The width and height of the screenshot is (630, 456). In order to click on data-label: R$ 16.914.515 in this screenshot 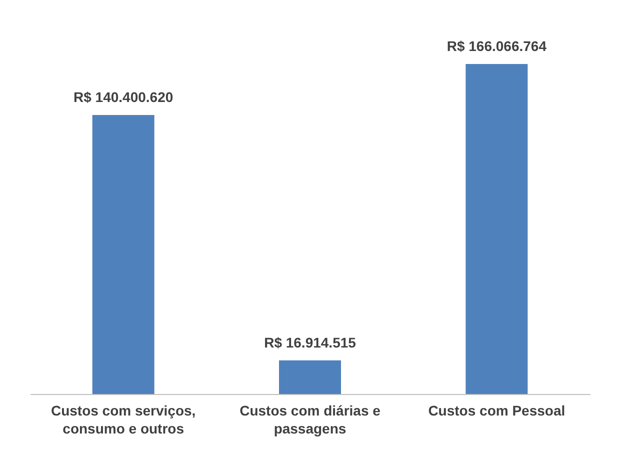, I will do `click(310, 342)`.